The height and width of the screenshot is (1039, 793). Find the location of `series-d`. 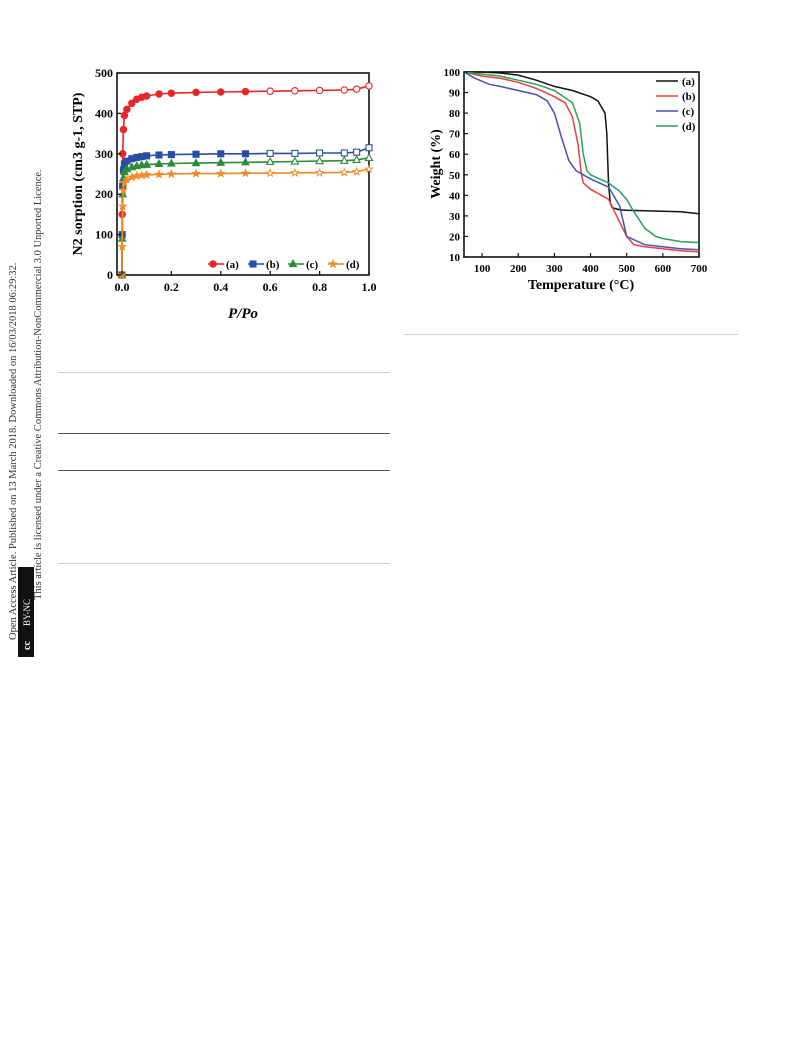

series-d is located at coordinates (245, 222).